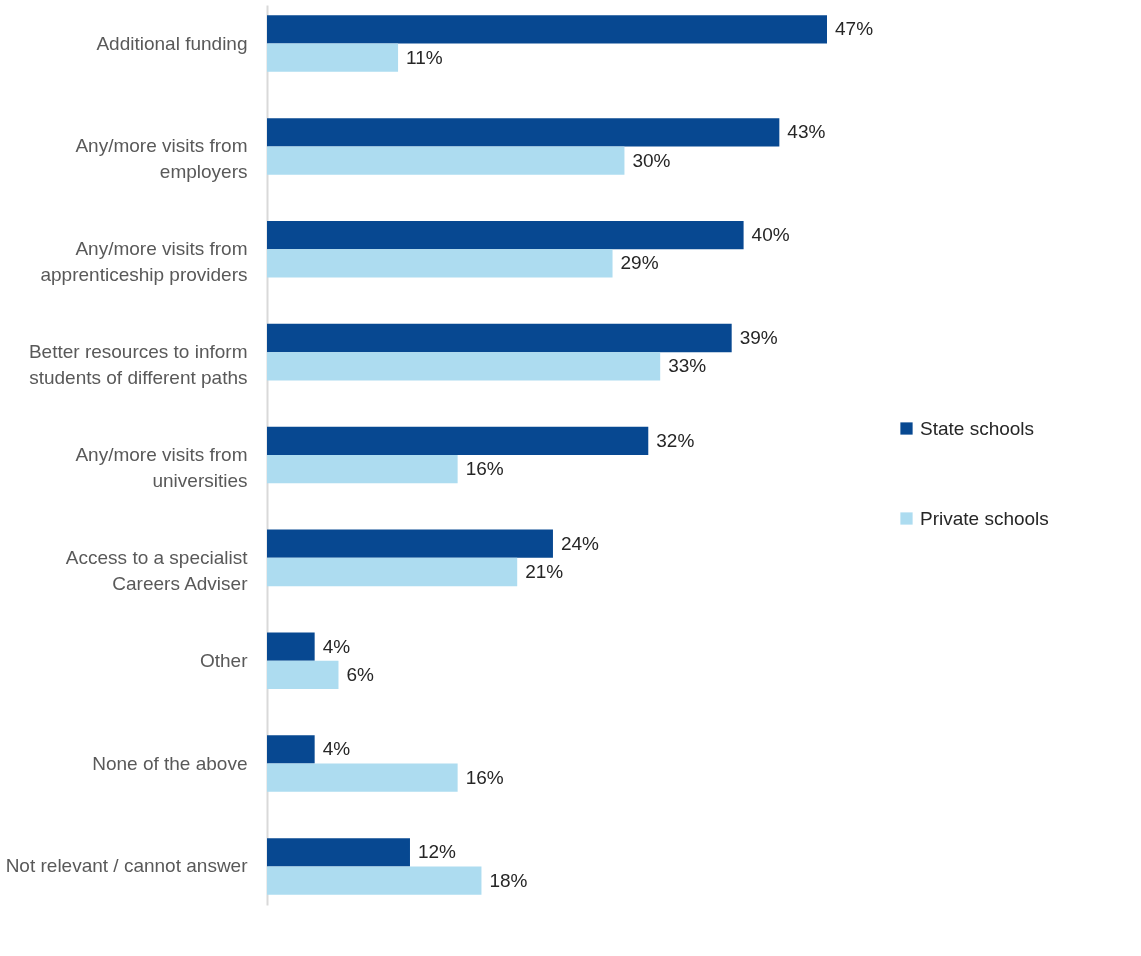 The height and width of the screenshot is (956, 1141). I want to click on y-tick-label: Access to a specialist Careers Adviser, so click(157, 570).